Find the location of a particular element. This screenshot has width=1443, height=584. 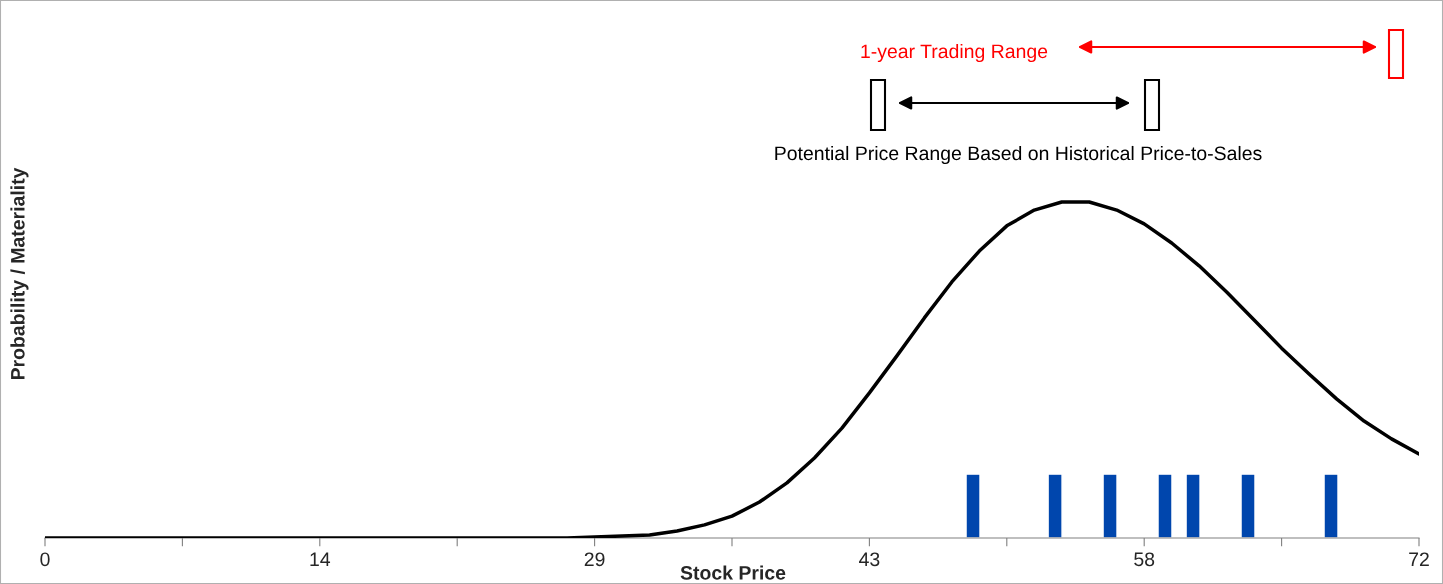

x-tick-label: 72 is located at coordinates (1419, 559).